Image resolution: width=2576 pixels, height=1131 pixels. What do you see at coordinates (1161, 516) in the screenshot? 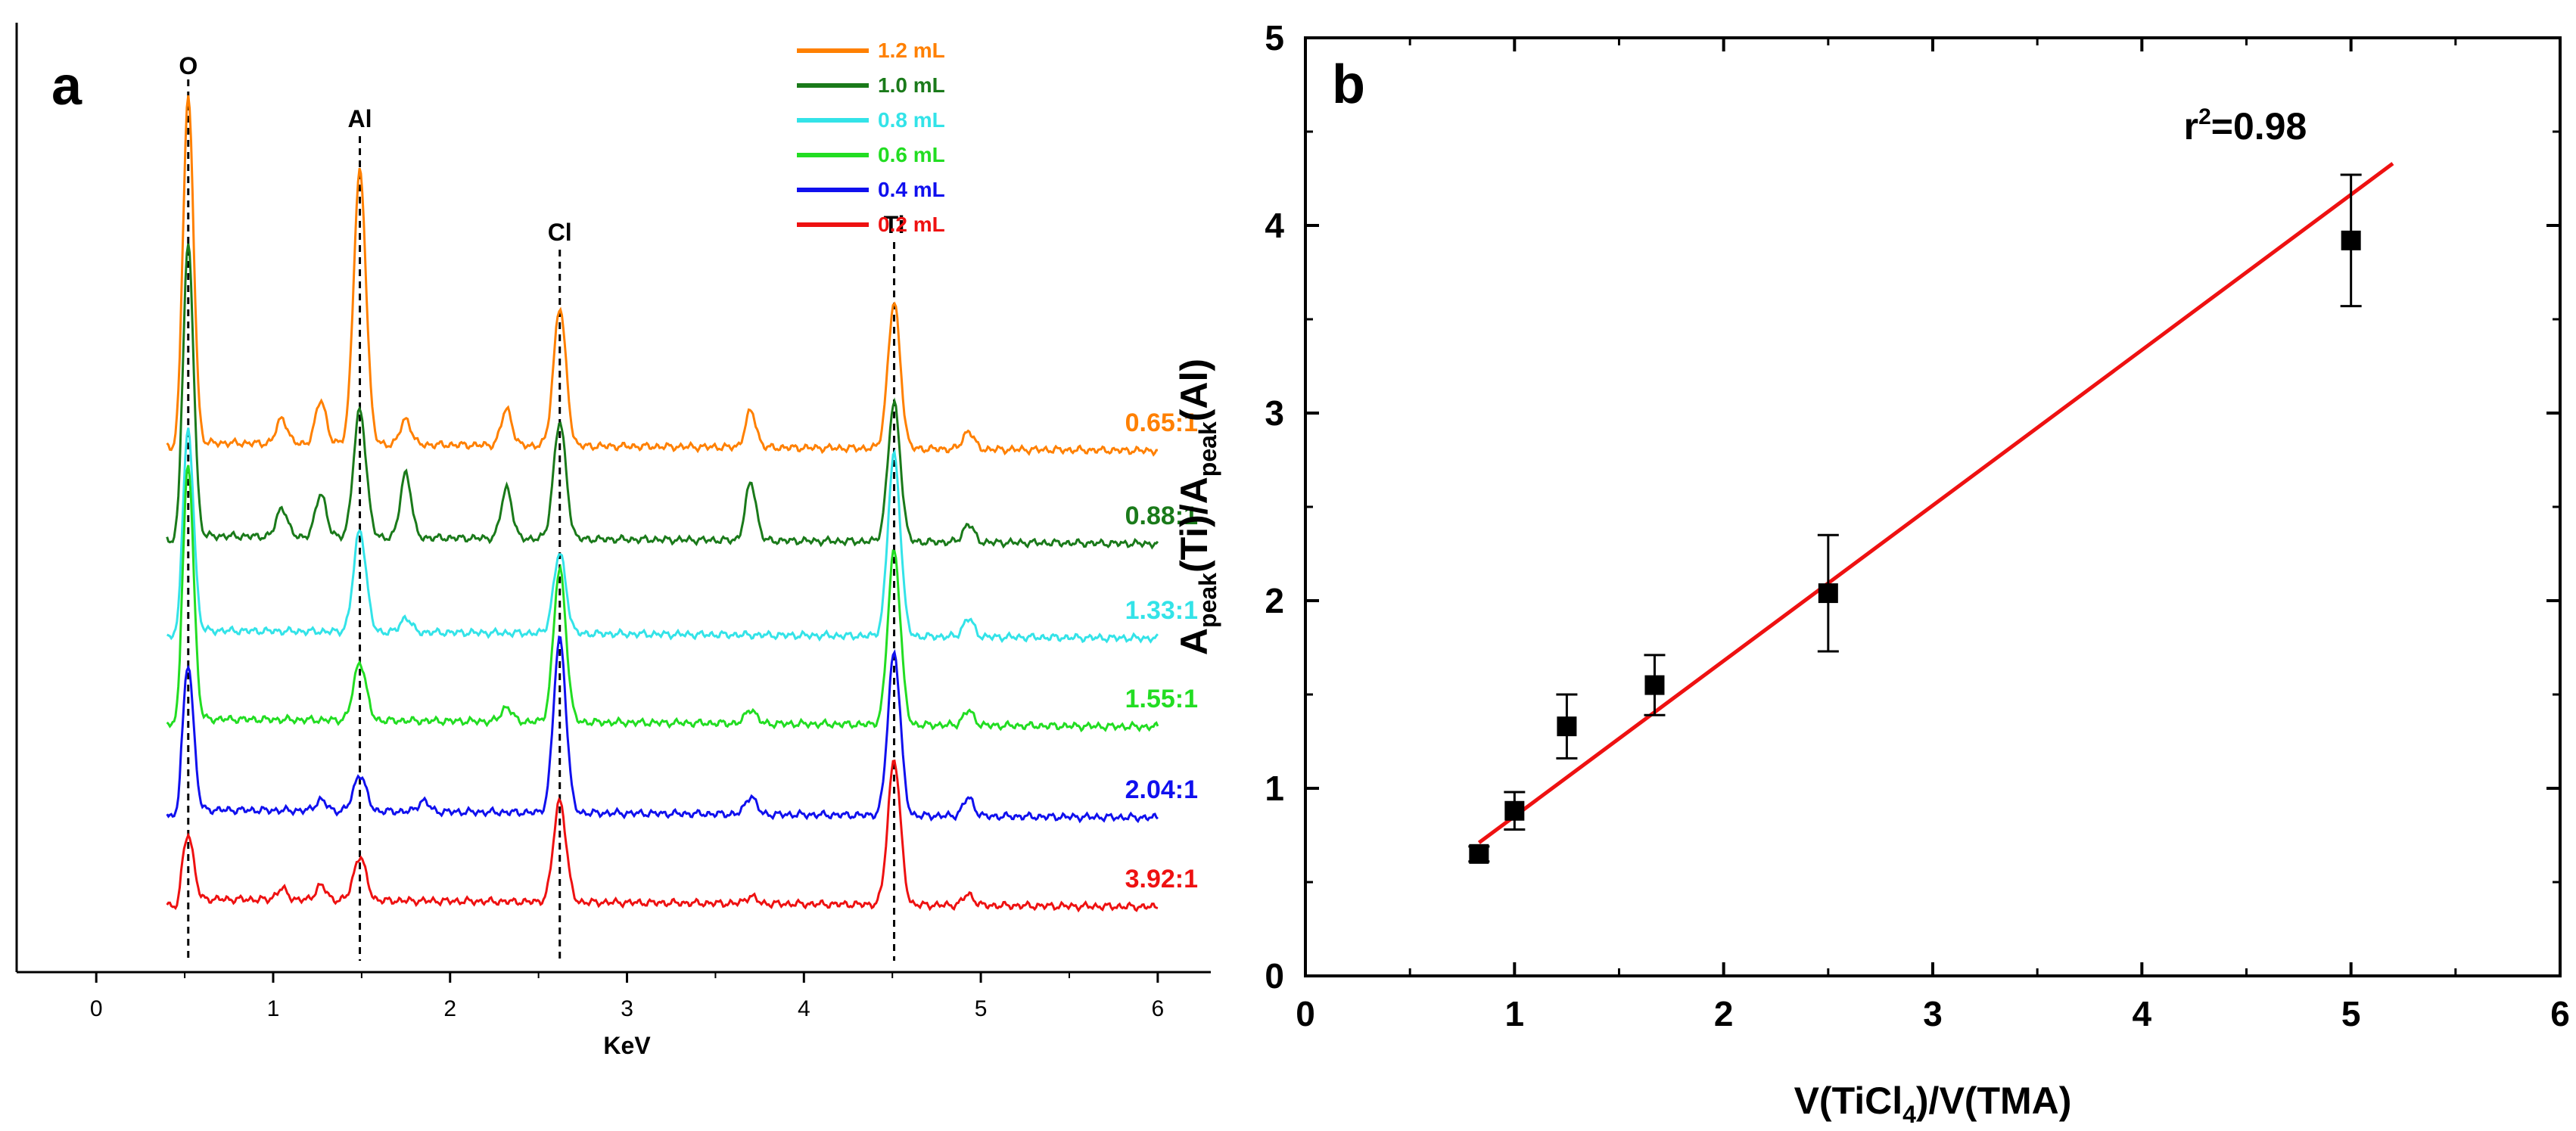
I see `ratio-label: 0.88:1` at bounding box center [1161, 516].